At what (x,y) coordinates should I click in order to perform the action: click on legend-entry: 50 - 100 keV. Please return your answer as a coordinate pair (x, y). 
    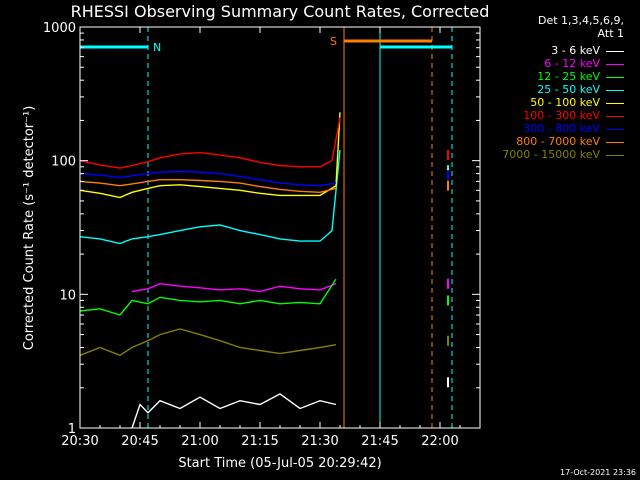
    Looking at the image, I should click on (577, 102).